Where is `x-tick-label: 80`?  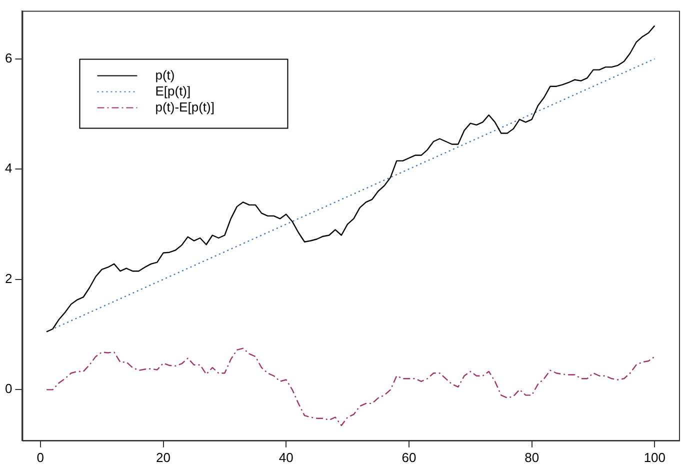
x-tick-label: 80 is located at coordinates (532, 457).